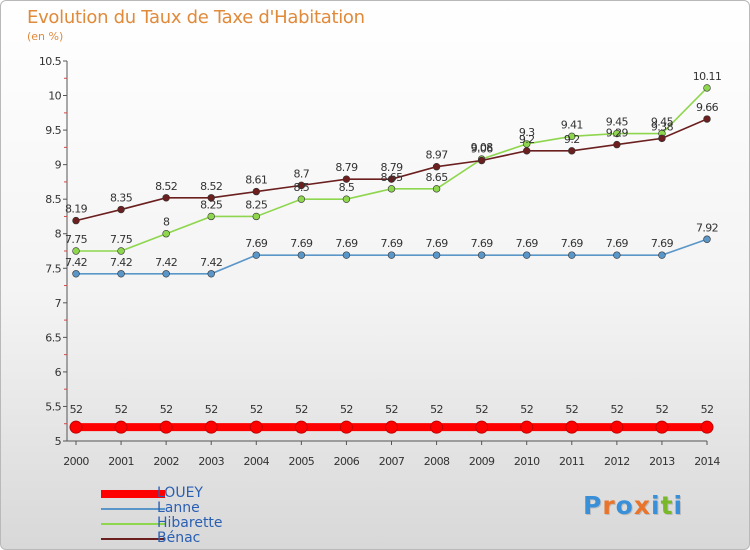 Image resolution: width=750 pixels, height=550 pixels. Describe the element at coordinates (121, 239) in the screenshot. I see `data-label: 7.75` at that location.